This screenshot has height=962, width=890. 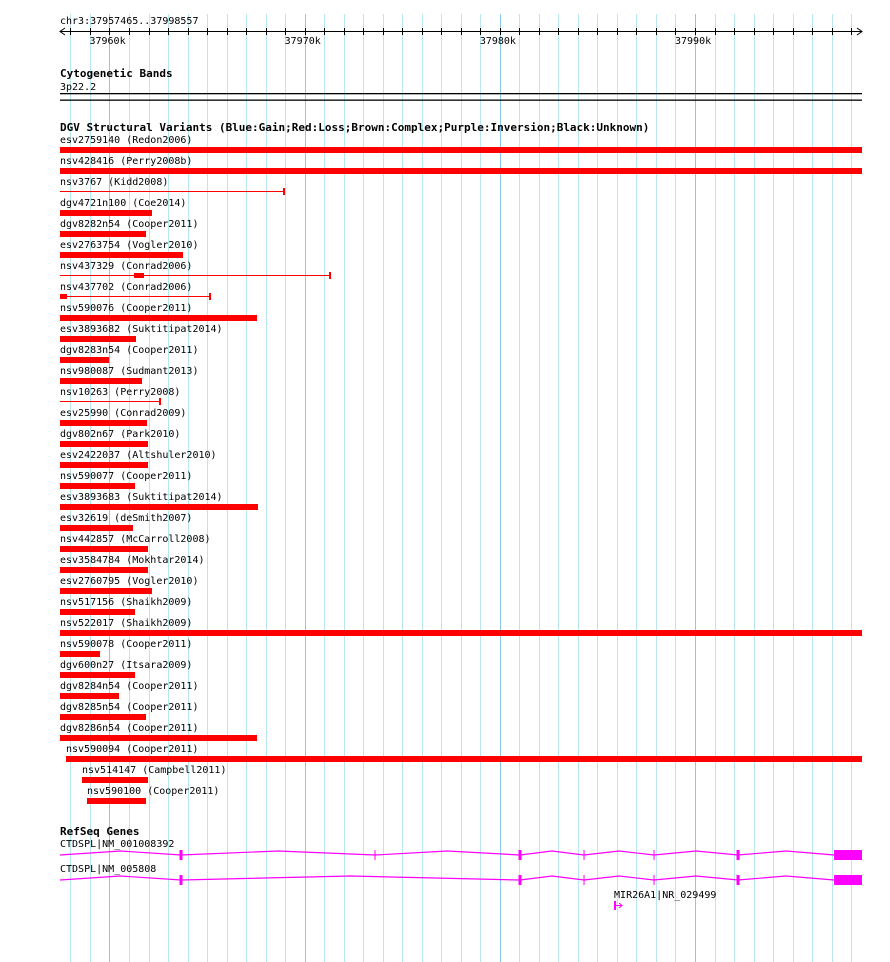 I want to click on variant-feature: esv3584784 (Mokhtar2014), so click(x=132, y=564).